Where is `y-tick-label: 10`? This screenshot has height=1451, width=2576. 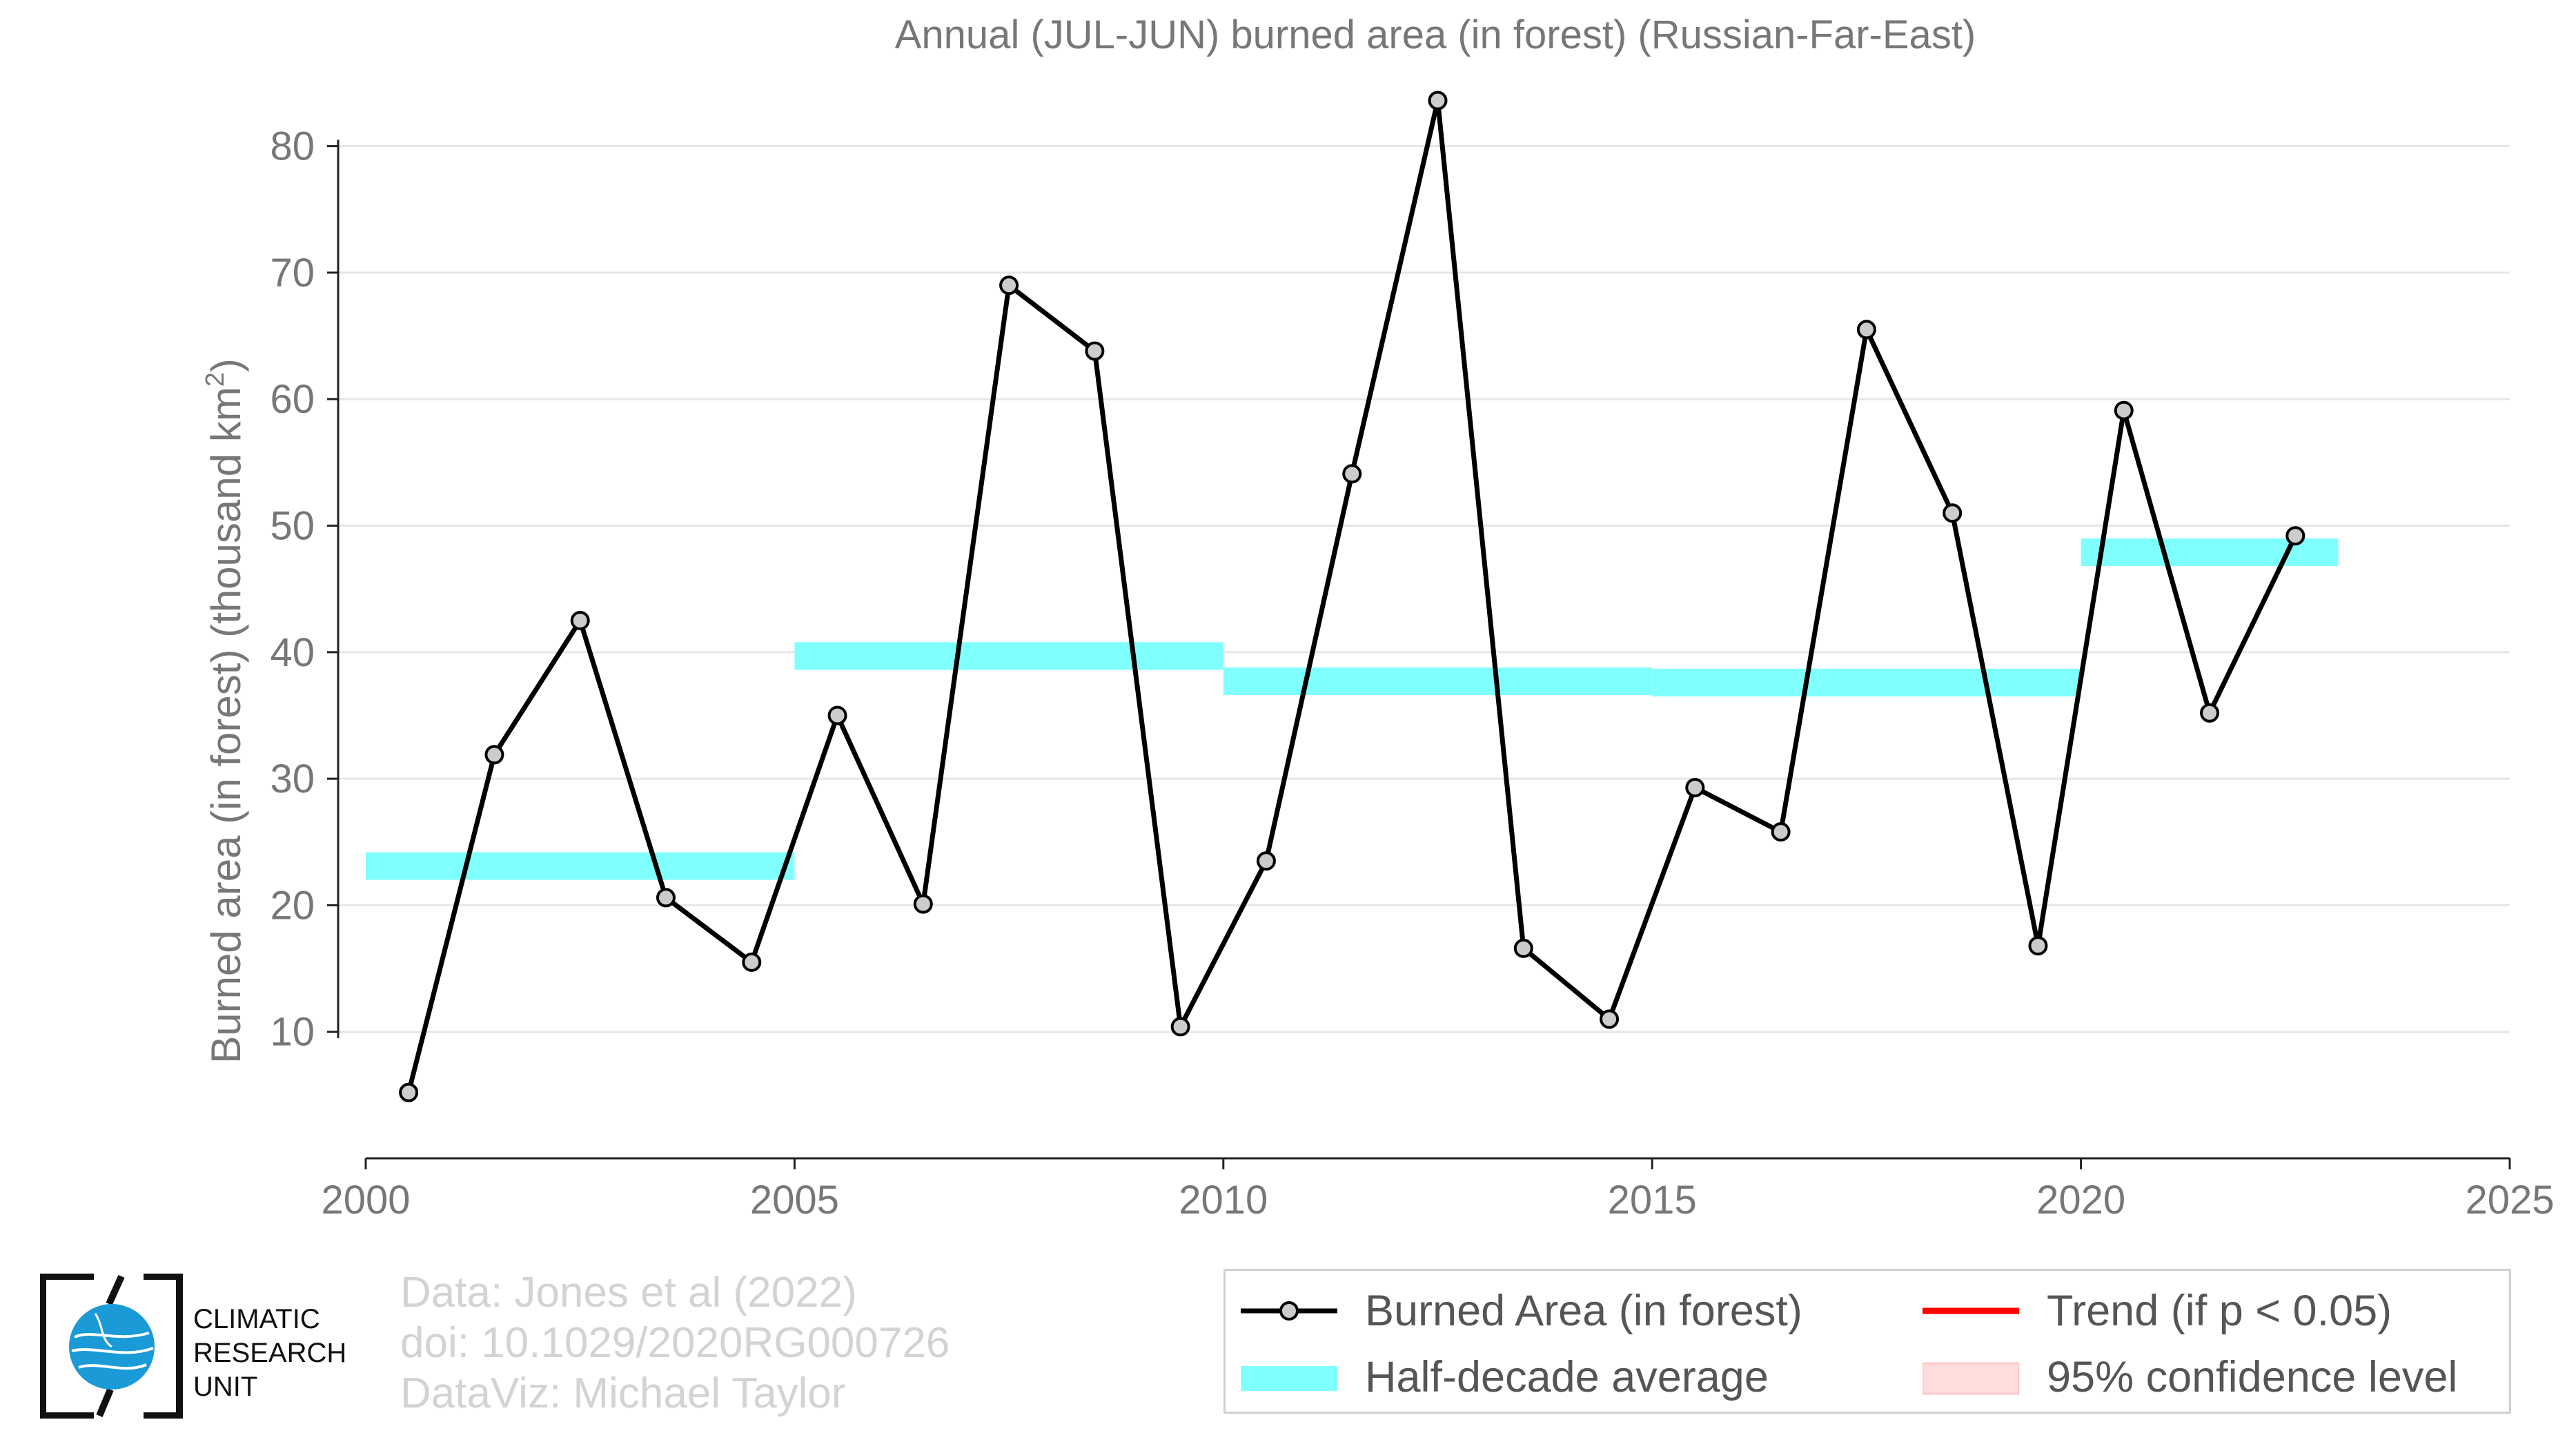
y-tick-label: 10 is located at coordinates (292, 1032).